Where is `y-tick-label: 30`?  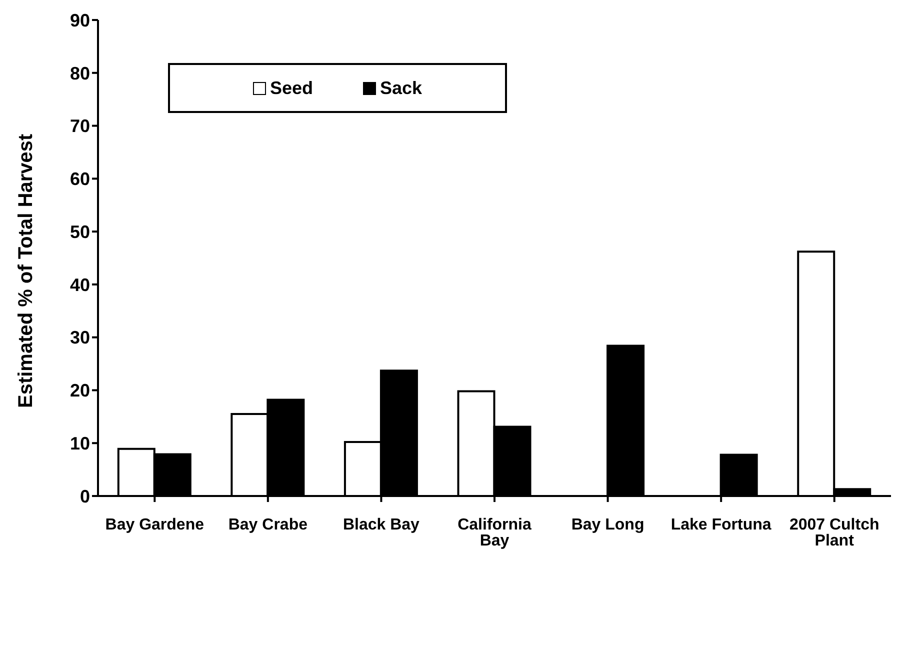
y-tick-label: 30 is located at coordinates (80, 338).